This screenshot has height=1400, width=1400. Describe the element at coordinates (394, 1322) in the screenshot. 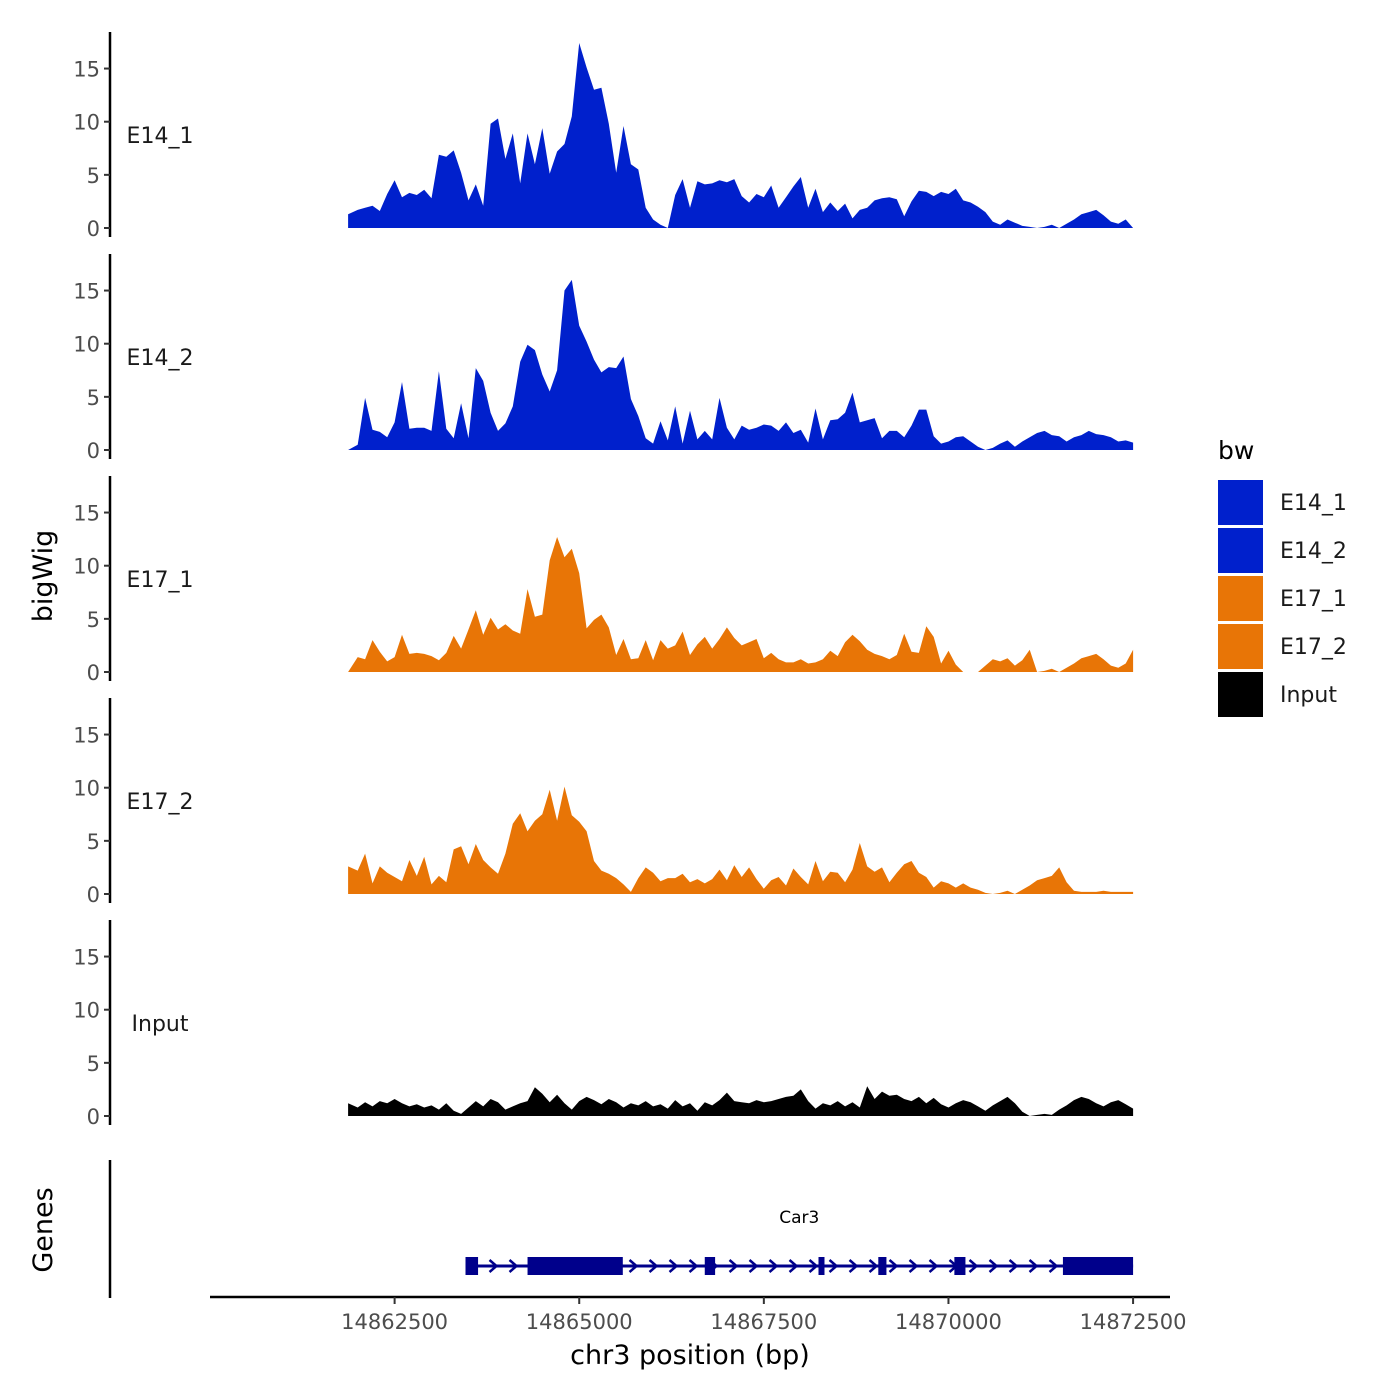

I see `x-tick-label: 14862500` at that location.